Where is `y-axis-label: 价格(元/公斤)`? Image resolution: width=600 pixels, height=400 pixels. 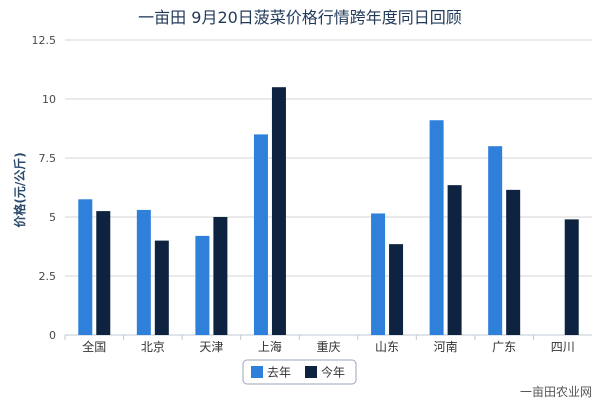
y-axis-label: 价格(元/公斤) is located at coordinates (19, 189).